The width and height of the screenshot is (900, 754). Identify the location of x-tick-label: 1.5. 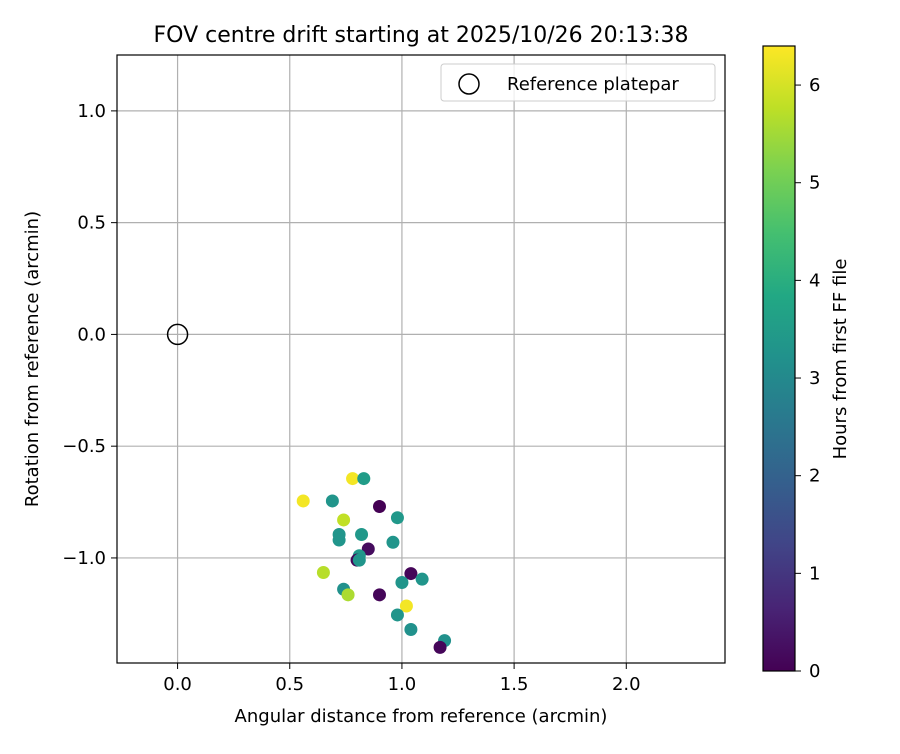
(514, 684).